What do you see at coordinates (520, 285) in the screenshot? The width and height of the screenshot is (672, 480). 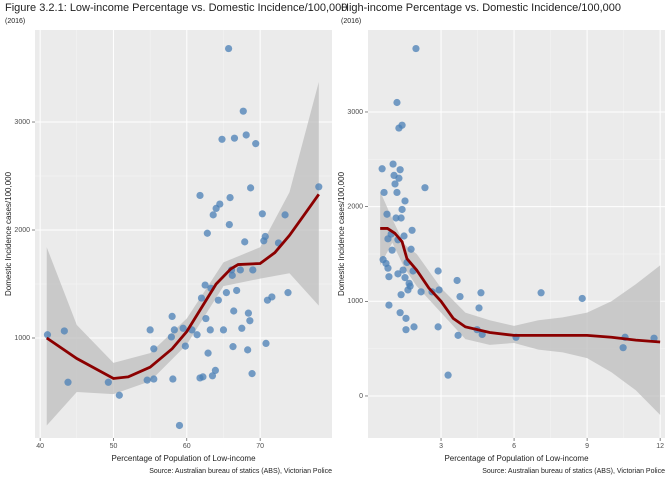 I see `smooth-line` at bounding box center [520, 285].